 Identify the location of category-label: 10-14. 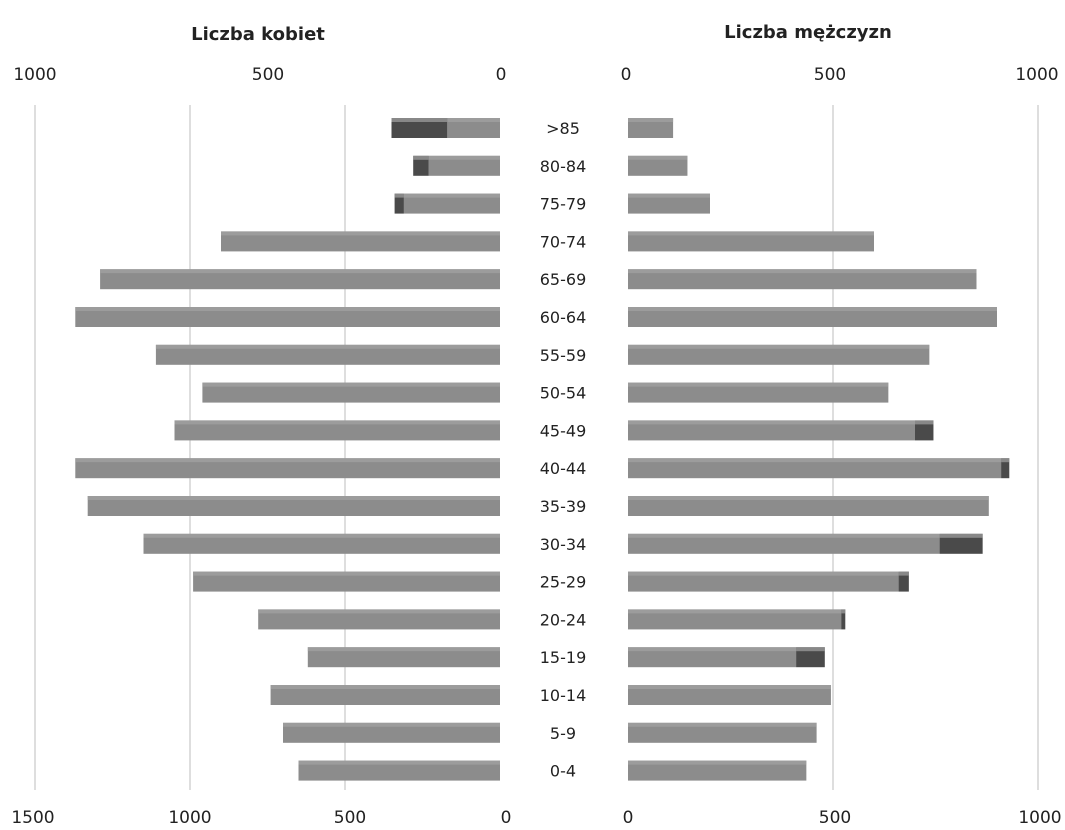
(563, 695).